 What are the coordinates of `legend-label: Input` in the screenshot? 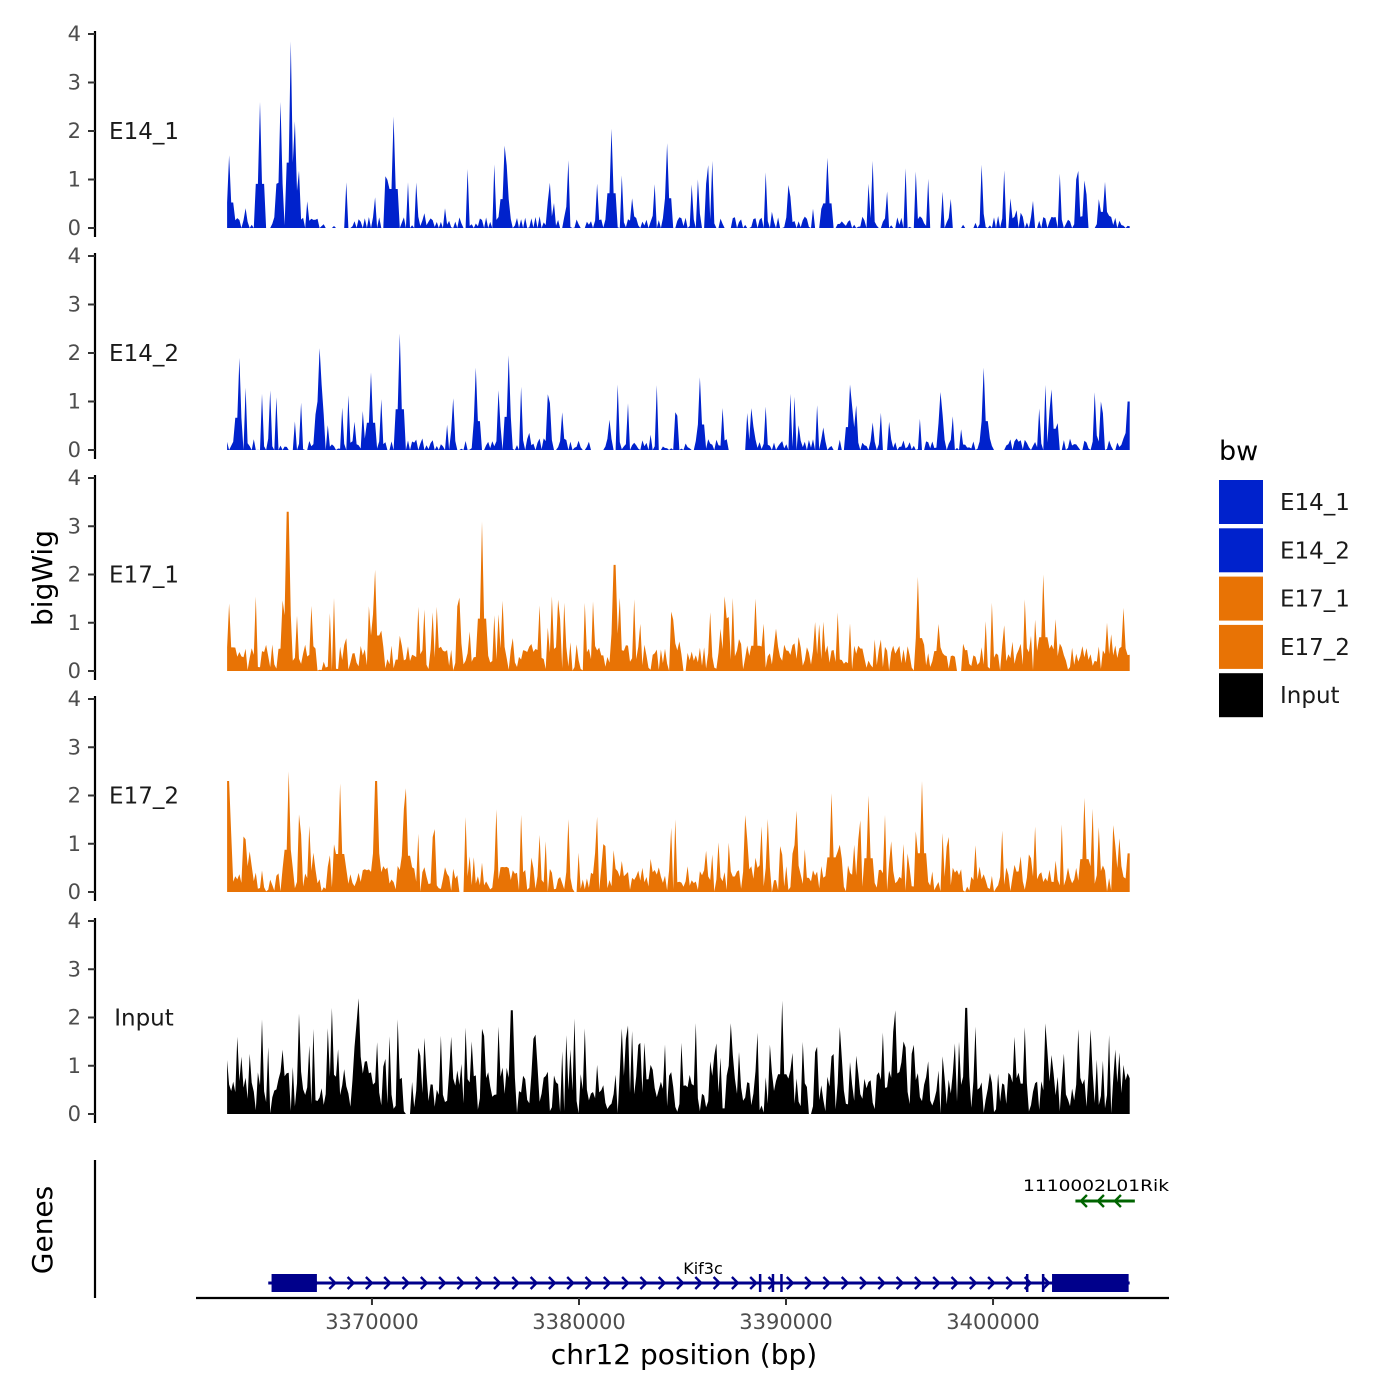 It's located at (1310, 696).